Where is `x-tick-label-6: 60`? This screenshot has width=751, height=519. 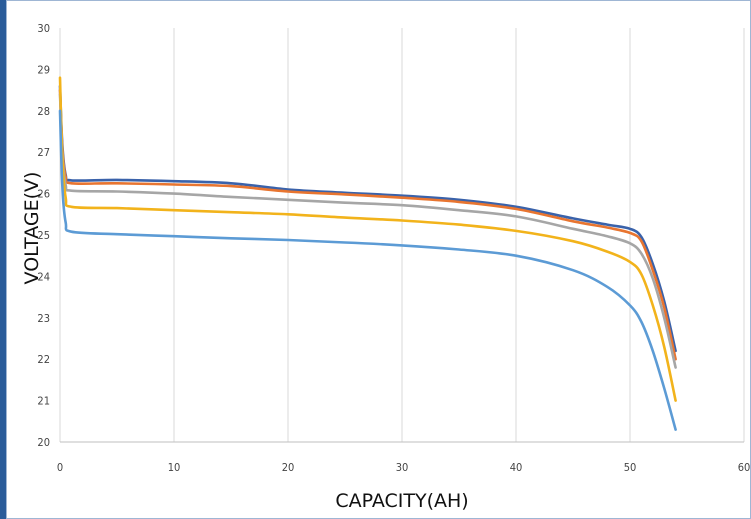 x-tick-label-6: 60 is located at coordinates (744, 467).